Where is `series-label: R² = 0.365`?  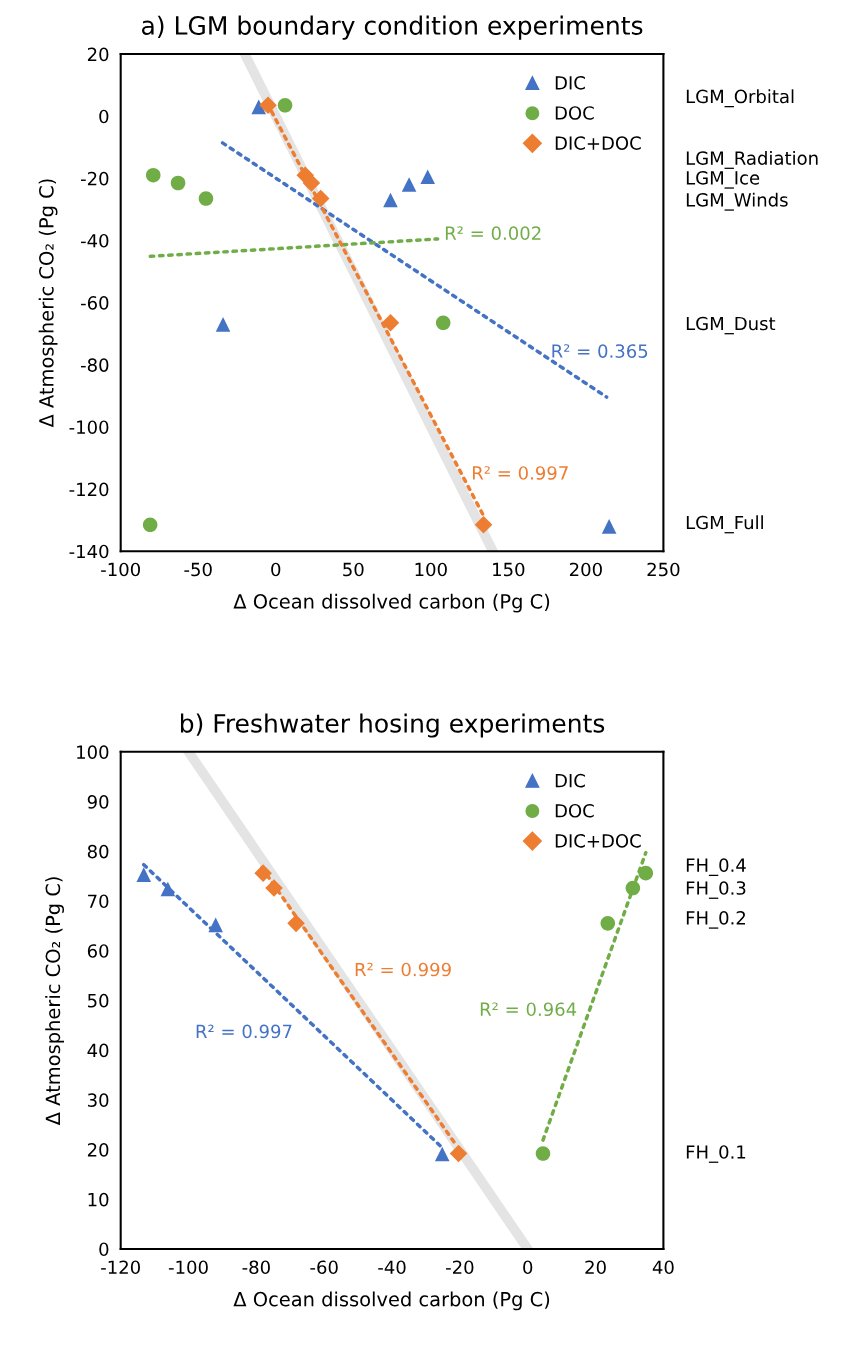 series-label: R² = 0.365 is located at coordinates (600, 351).